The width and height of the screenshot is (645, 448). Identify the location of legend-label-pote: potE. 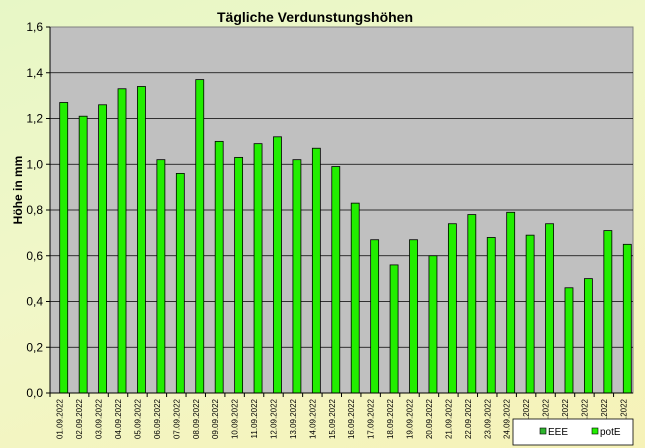
(610, 432).